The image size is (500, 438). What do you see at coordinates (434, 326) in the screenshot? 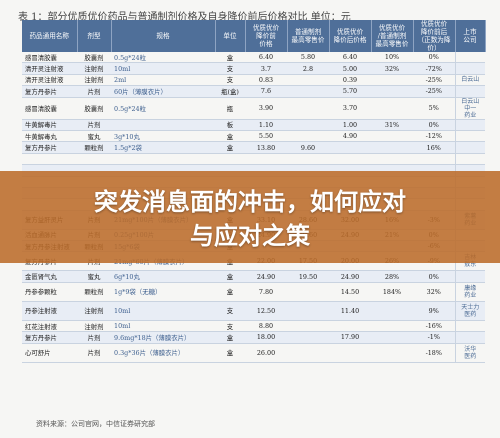
I see `table-cell: -16%` at bounding box center [434, 326].